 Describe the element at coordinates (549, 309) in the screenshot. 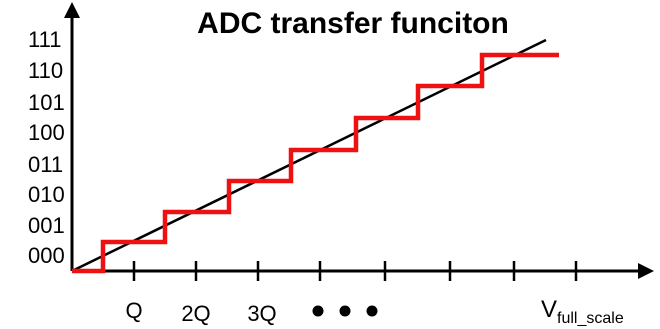

I see `full-scale-v: V` at that location.